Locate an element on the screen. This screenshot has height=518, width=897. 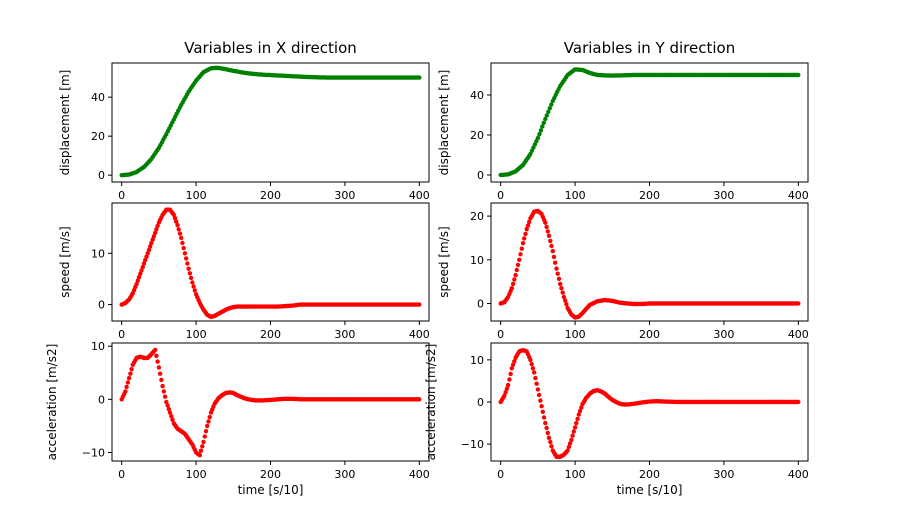
subplot-3: 0 100 200 300 400 0 10 speed [m/s] is located at coordinates (244, 271).